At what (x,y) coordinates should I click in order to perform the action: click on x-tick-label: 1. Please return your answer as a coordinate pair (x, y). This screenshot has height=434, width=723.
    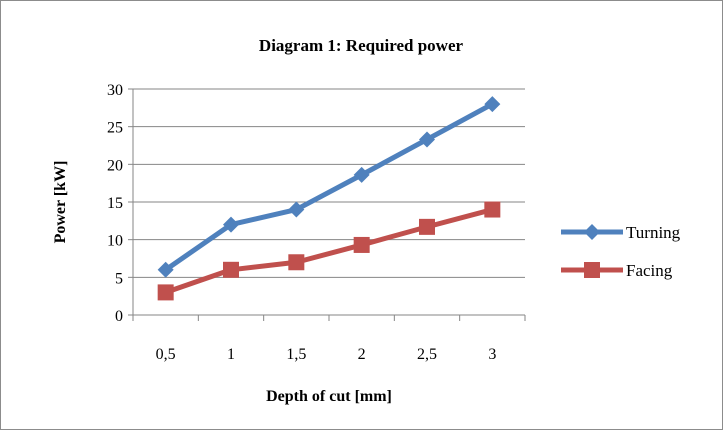
    Looking at the image, I should click on (231, 354).